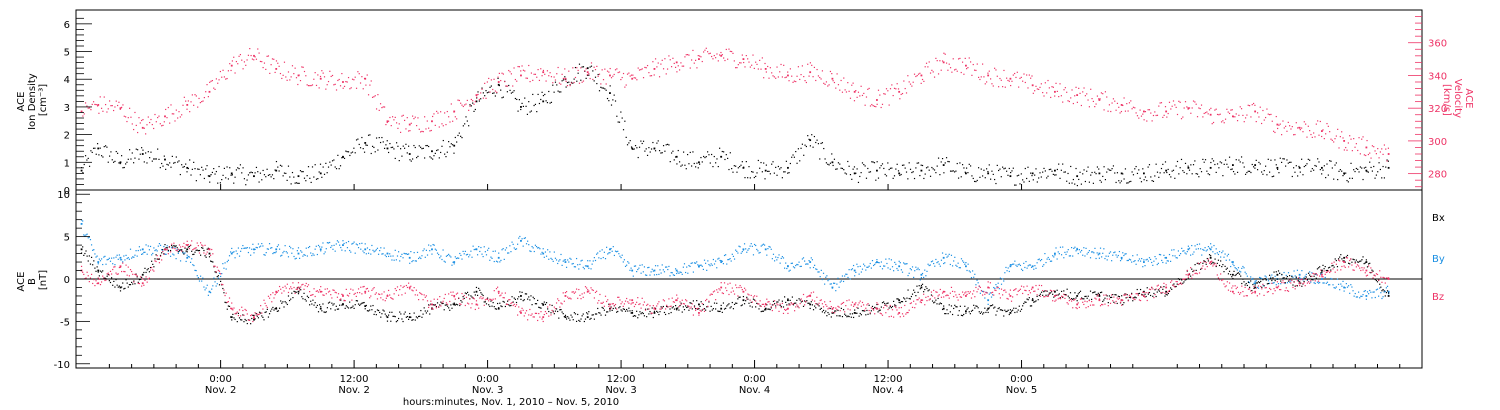 This screenshot has width=1500, height=410. I want to click on density-point, so click(1232, 165).